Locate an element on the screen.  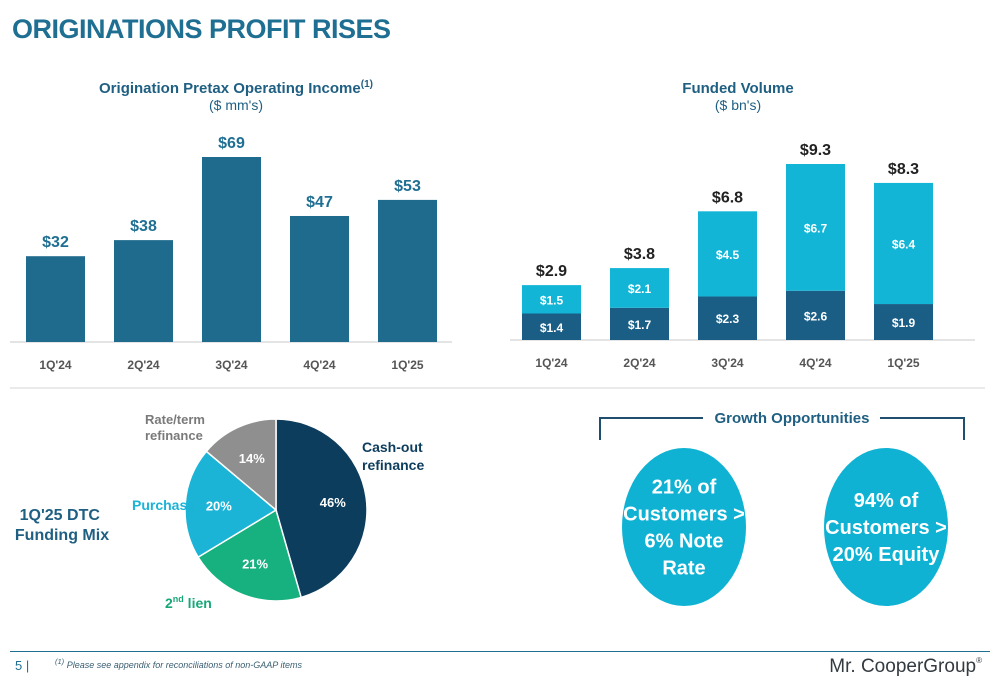
funded-x-tick: 4Q'24 is located at coordinates (815, 363).